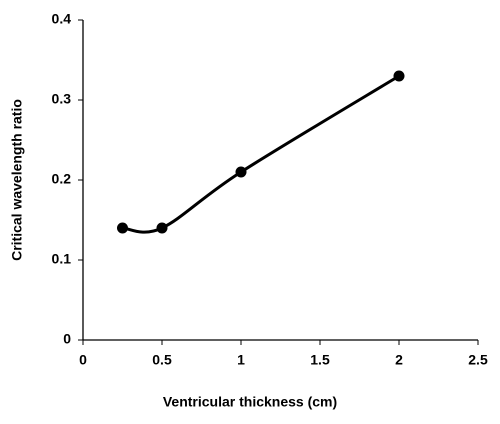  I want to click on y-tick-label: 0.4, so click(62, 19).